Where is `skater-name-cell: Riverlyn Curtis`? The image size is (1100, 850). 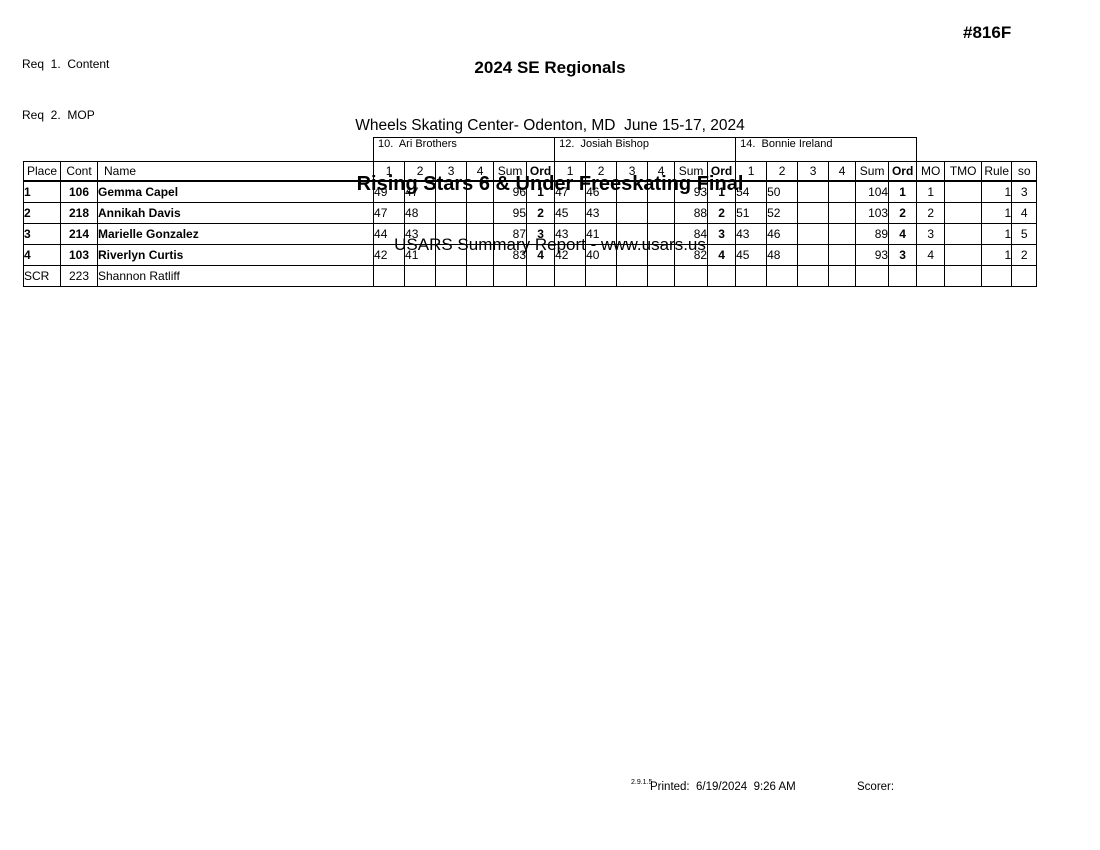 skater-name-cell: Riverlyn Curtis is located at coordinates (235, 255).